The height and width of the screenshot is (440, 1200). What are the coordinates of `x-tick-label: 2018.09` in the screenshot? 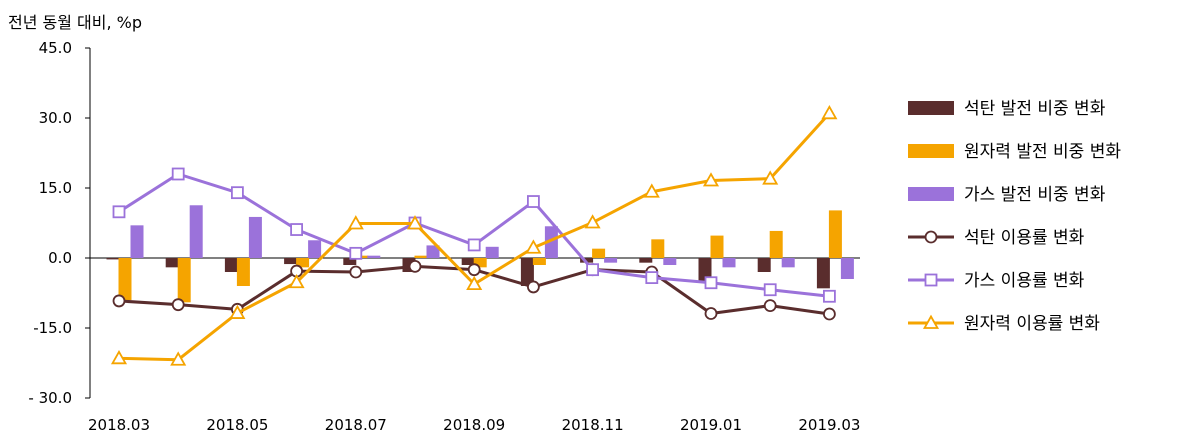 It's located at (474, 425).